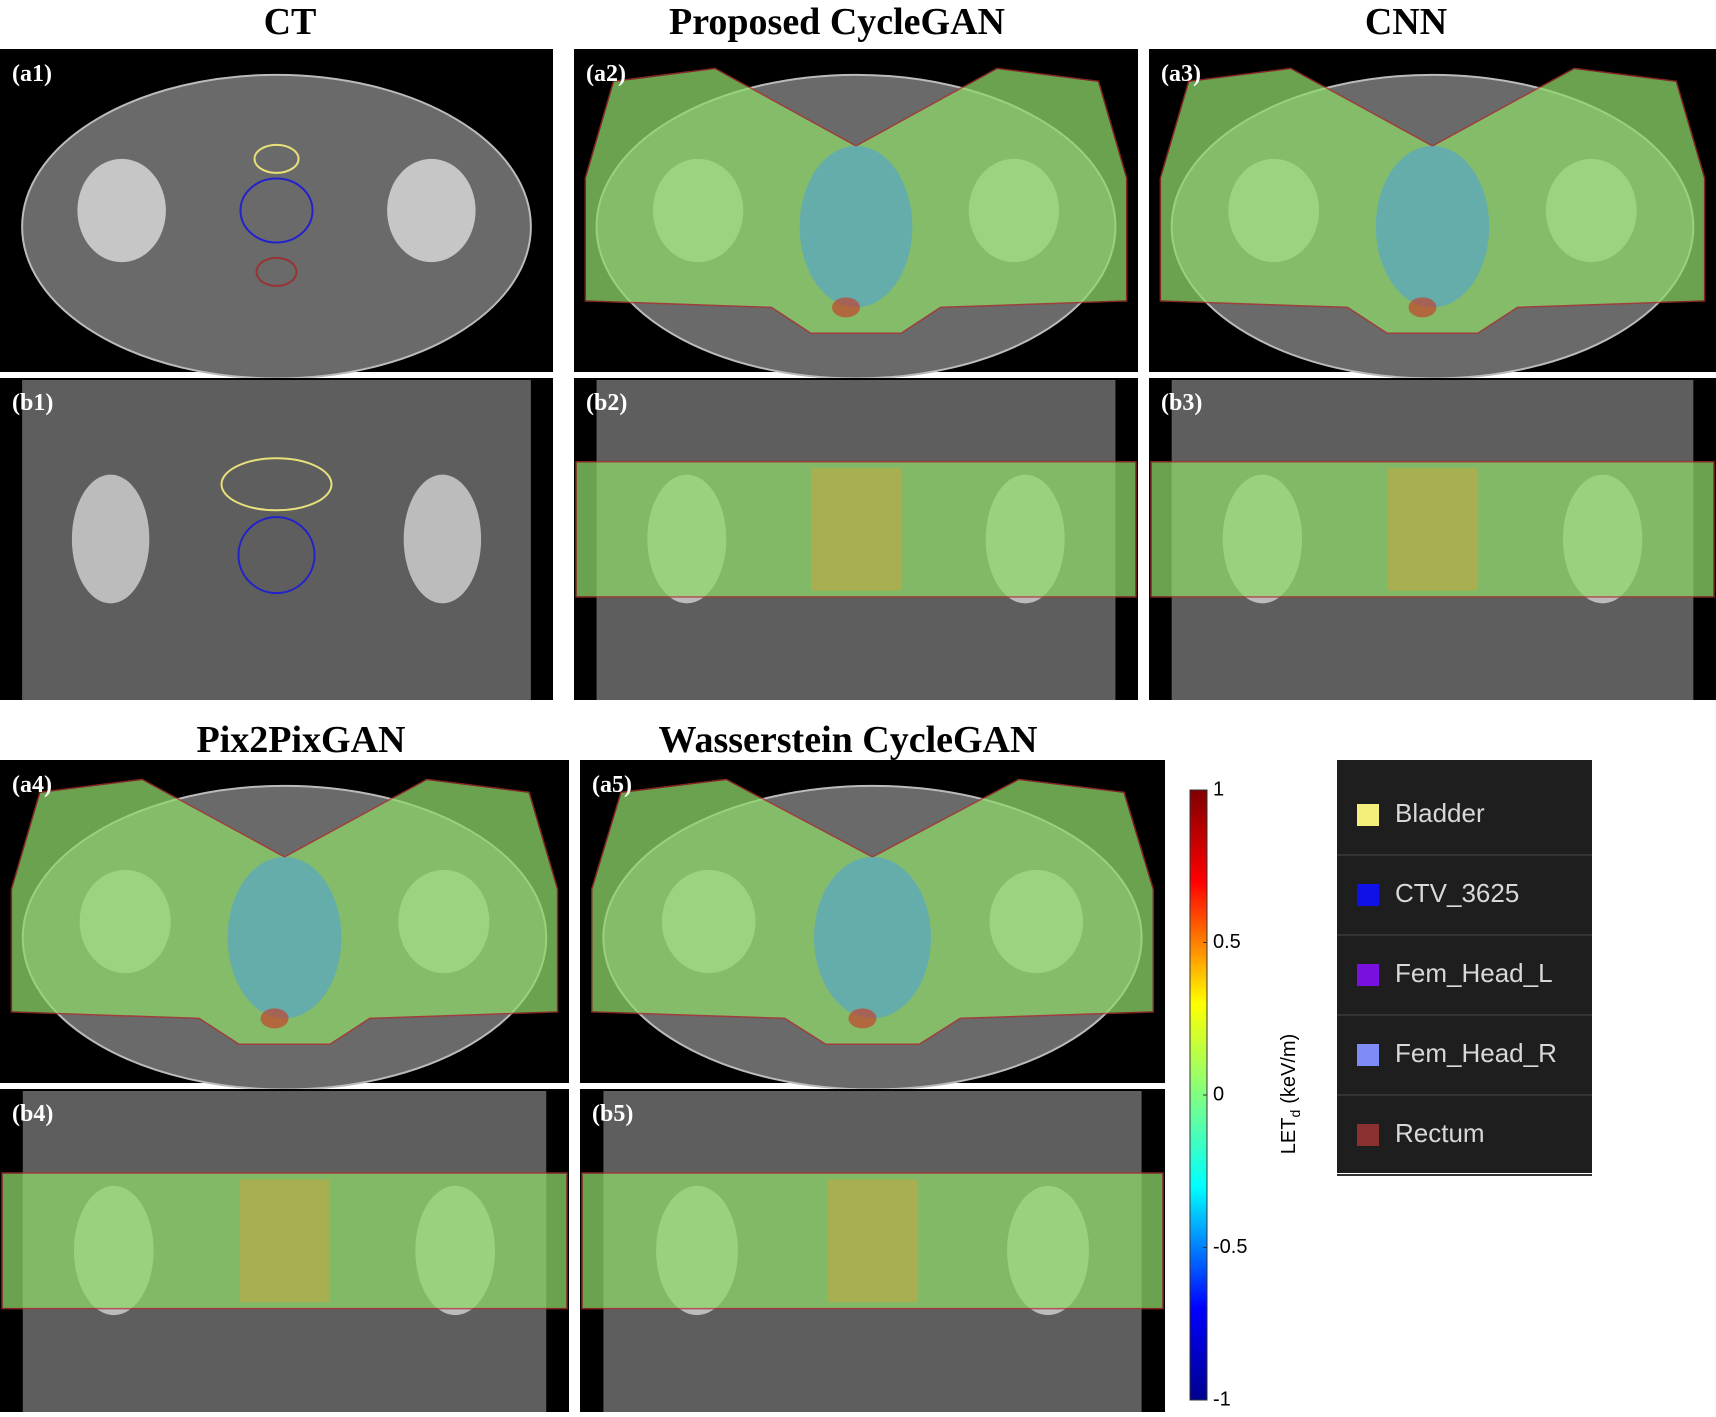  Describe the element at coordinates (32, 1114) in the screenshot. I see `panel-label: (b4)` at that location.